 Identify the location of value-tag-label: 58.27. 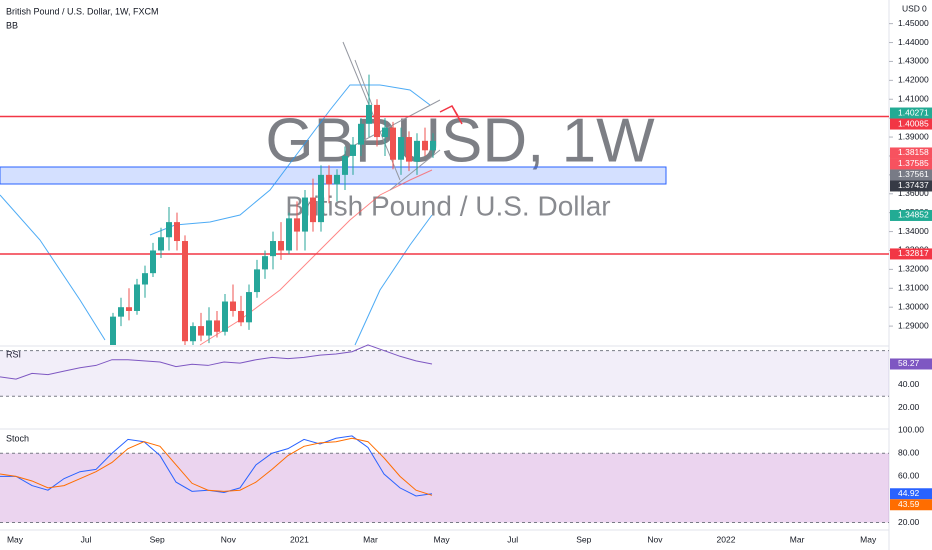
(909, 363).